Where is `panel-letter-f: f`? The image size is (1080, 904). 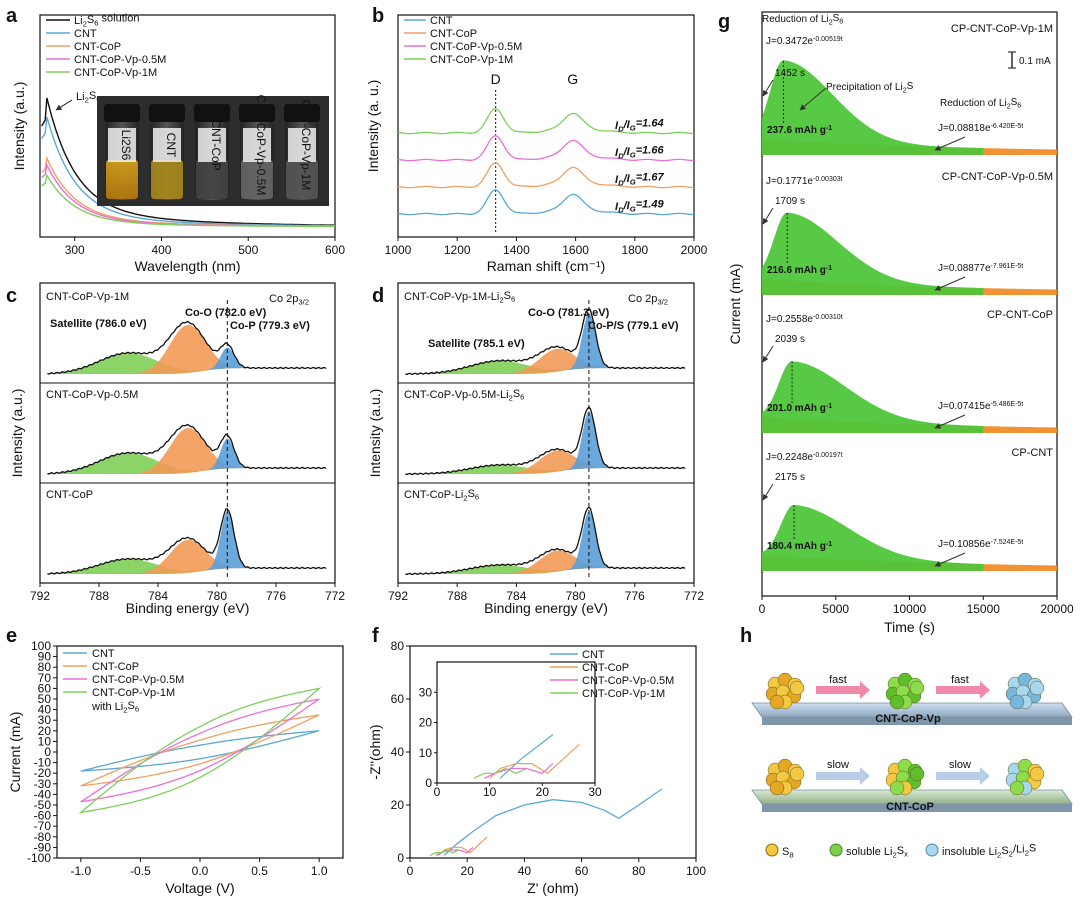 panel-letter-f: f is located at coordinates (375, 636).